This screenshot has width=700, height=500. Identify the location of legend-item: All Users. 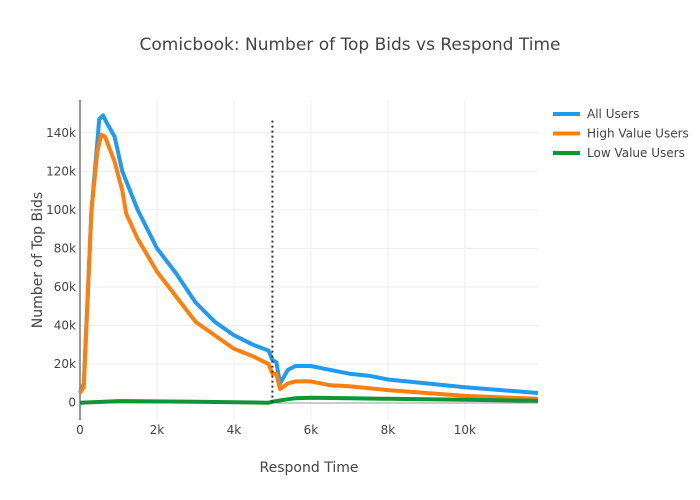
(596, 114).